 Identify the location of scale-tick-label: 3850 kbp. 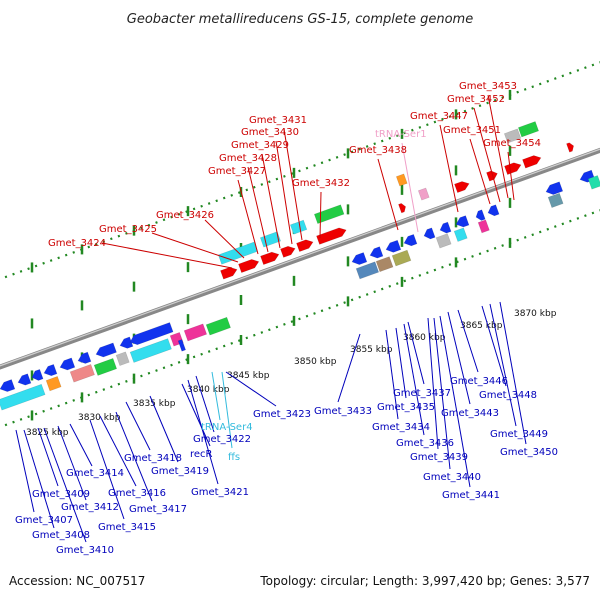
(315, 362).